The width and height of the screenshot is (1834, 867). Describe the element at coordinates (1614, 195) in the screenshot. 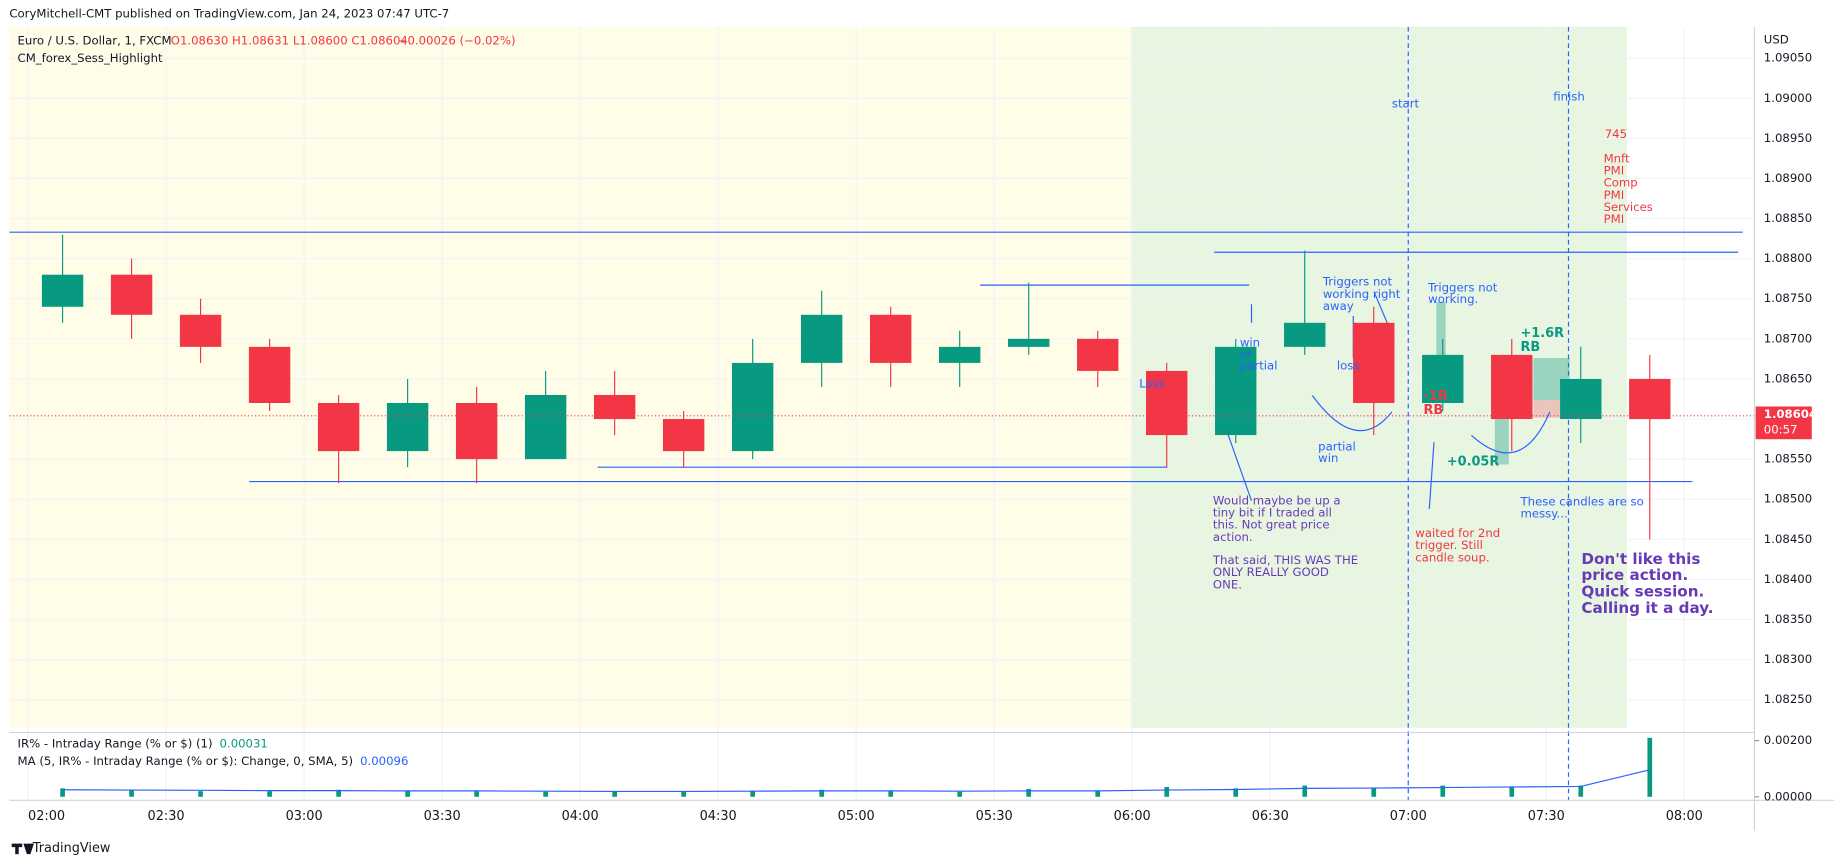

I see `annotation: PMI` at that location.